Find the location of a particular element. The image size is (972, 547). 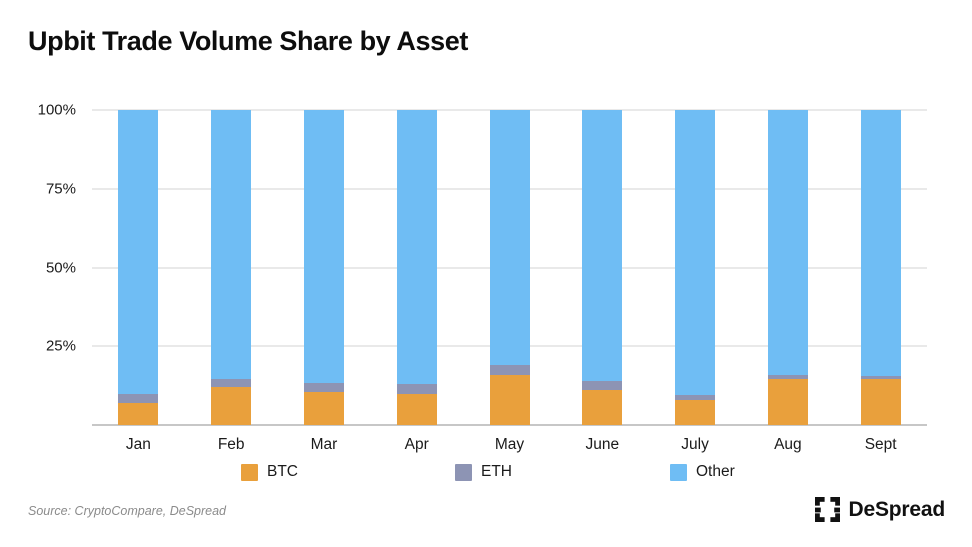

stacked-bar-mar is located at coordinates (323, 267).